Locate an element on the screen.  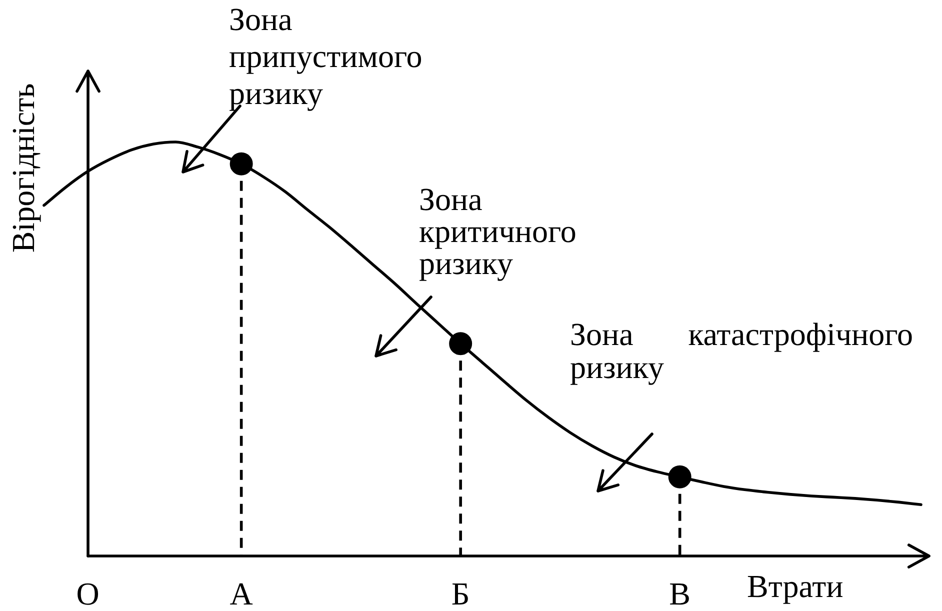
x-tick-label: А is located at coordinates (241, 593).